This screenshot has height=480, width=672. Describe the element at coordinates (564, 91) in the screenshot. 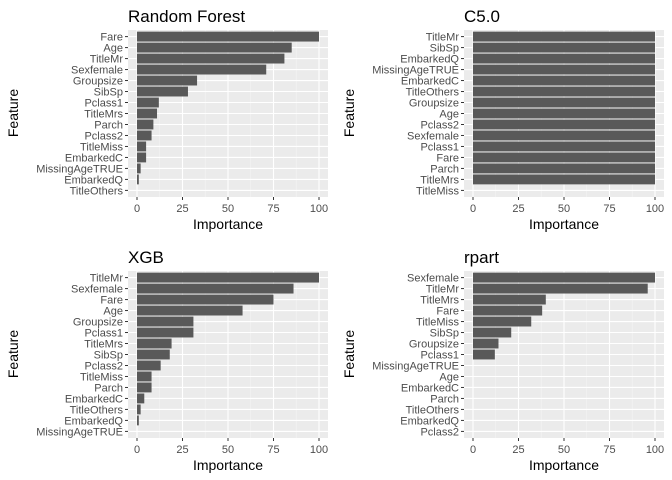

I see `bar-titleothers` at that location.